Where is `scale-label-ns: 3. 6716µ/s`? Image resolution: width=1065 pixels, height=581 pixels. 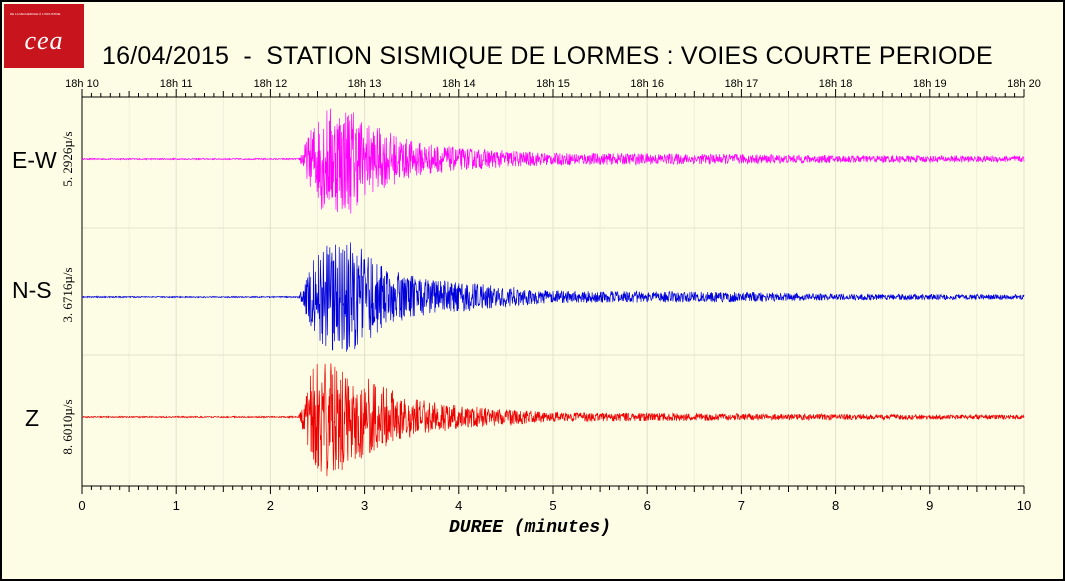 scale-label-ns: 3. 6716µ/s is located at coordinates (67, 295).